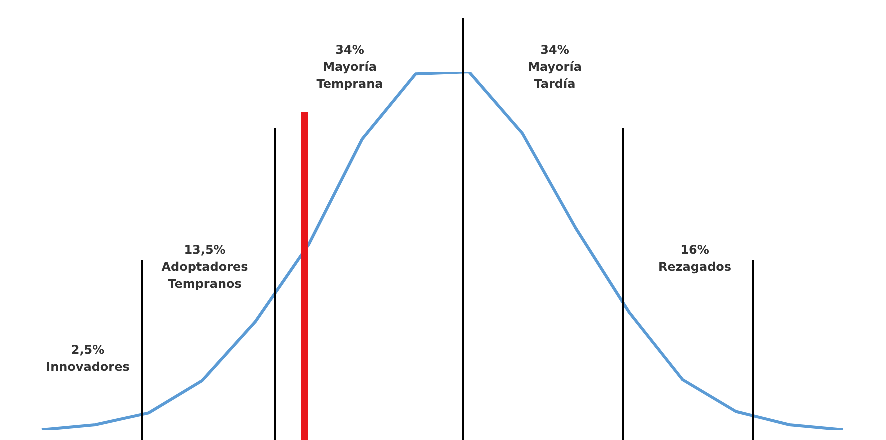  I want to click on annotation: 2,5% Innovadores, so click(88, 358).